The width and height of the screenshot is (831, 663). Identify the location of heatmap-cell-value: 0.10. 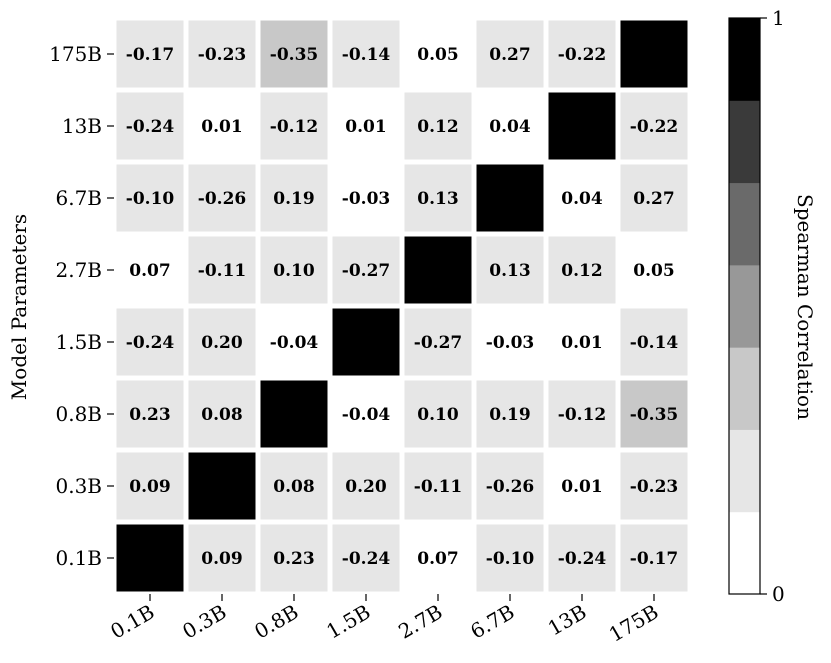
(438, 415).